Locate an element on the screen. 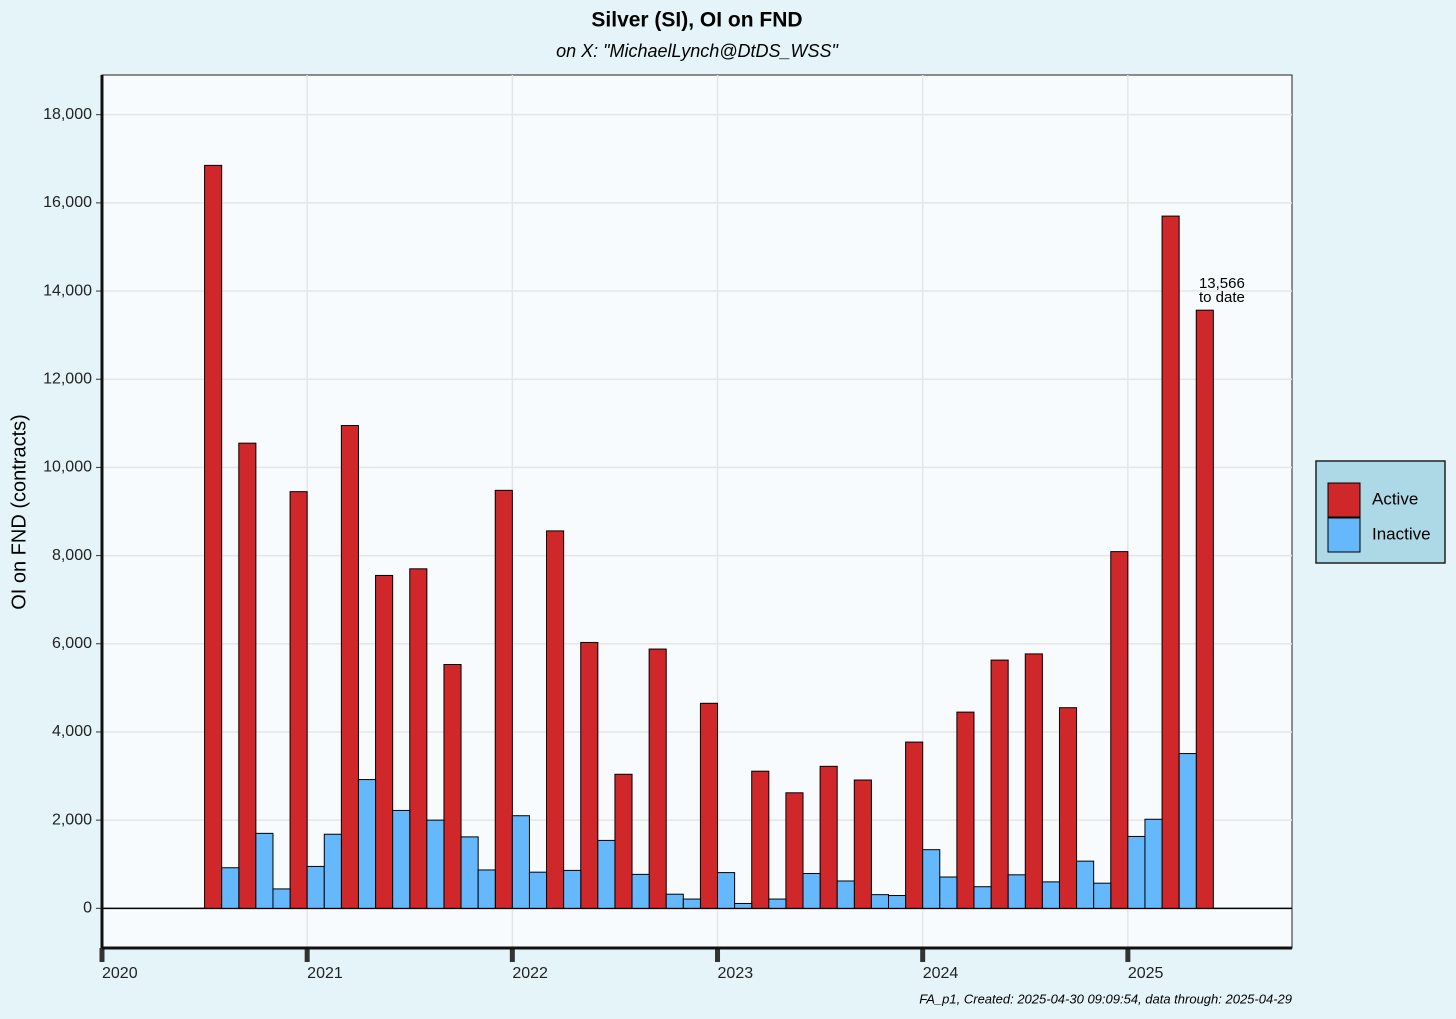 The width and height of the screenshot is (1456, 1019). y-tick-label: 18,000 is located at coordinates (67, 114).